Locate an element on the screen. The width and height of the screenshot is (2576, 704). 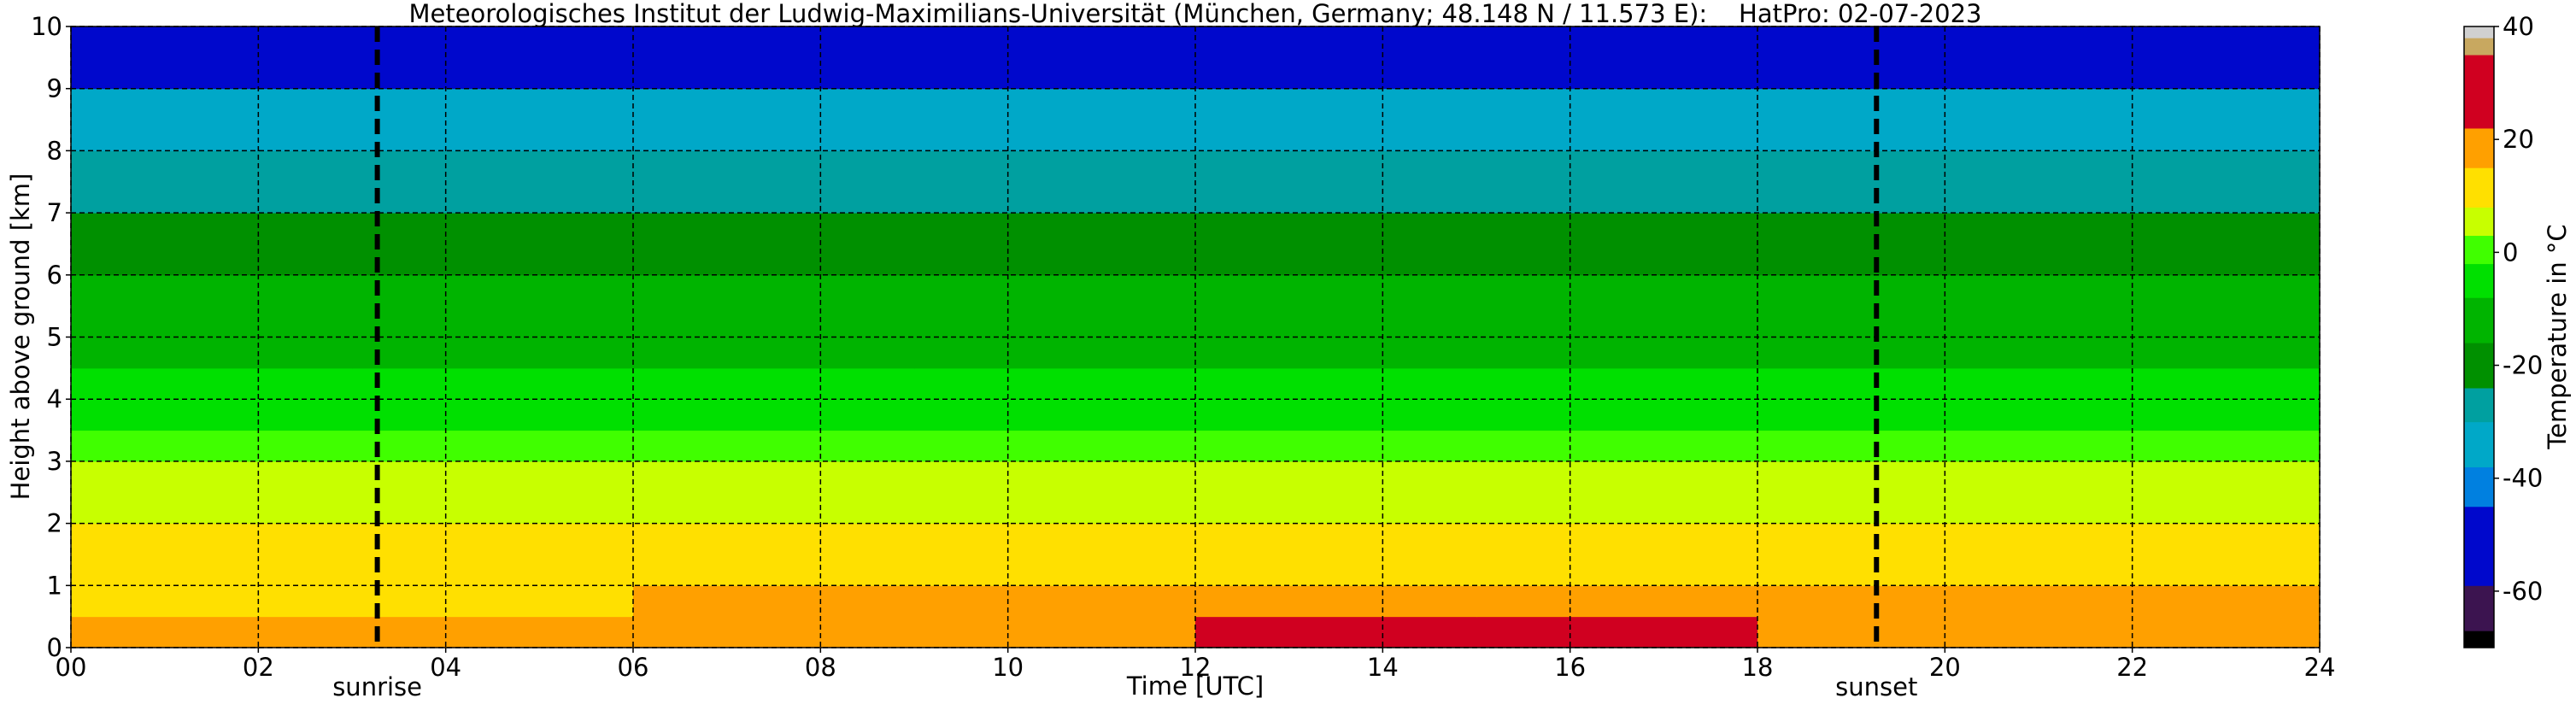
y-tick-label: 9 is located at coordinates (54, 88).